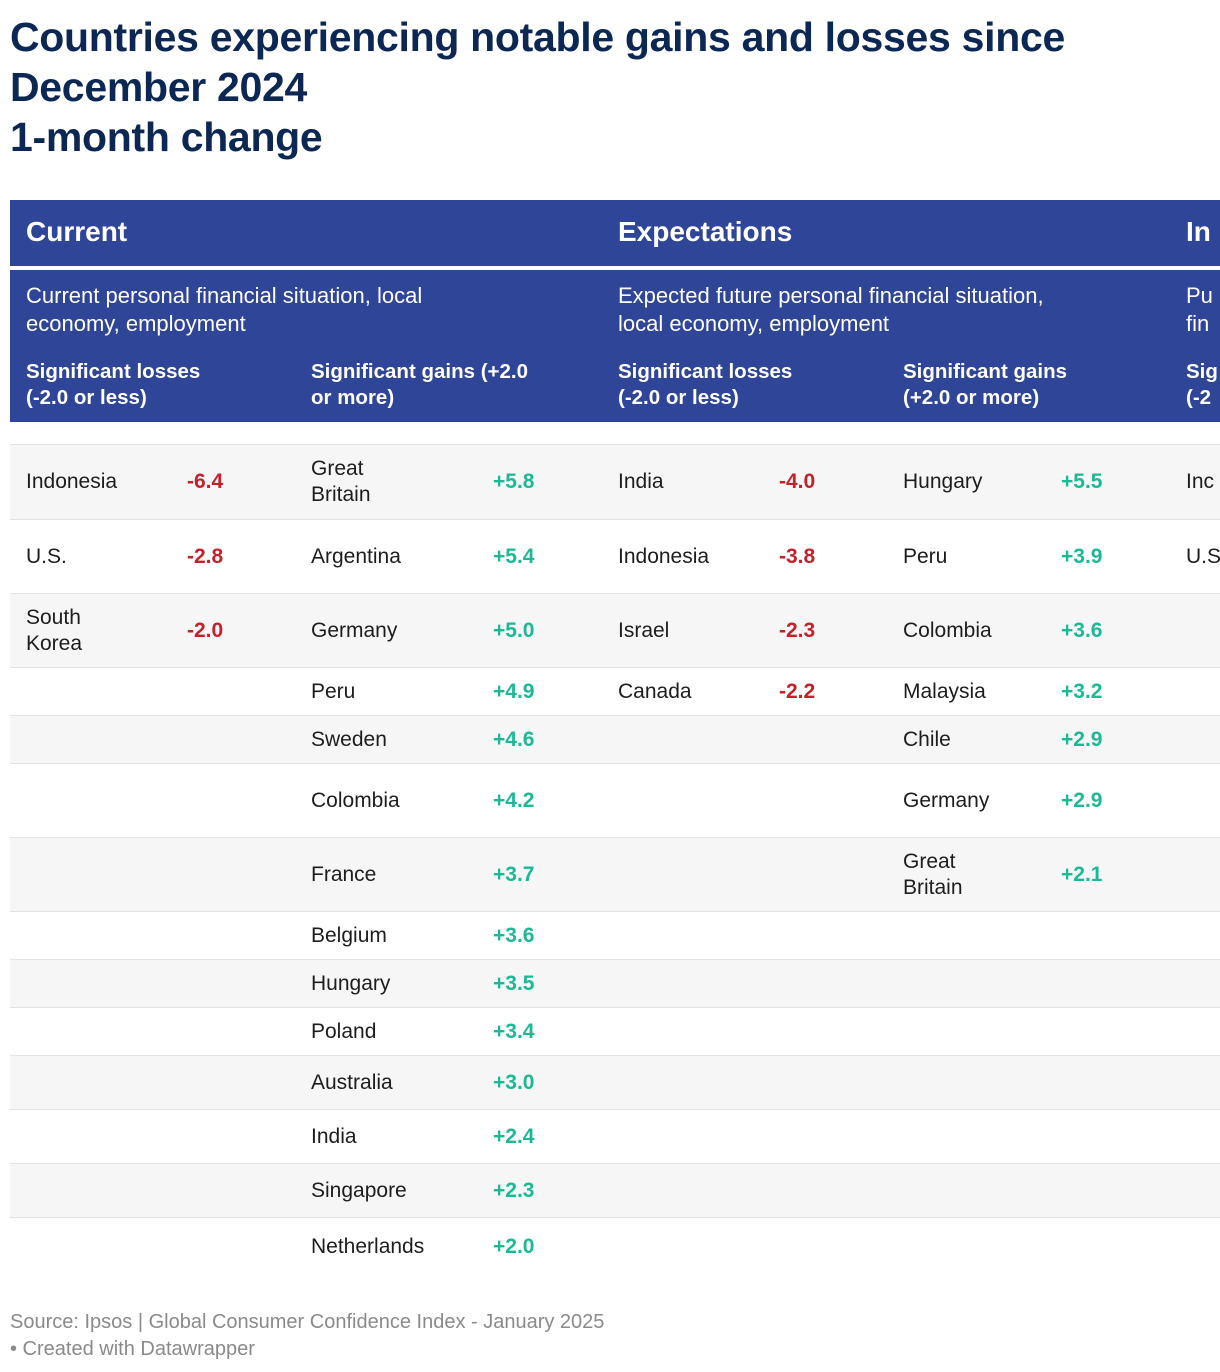 This screenshot has width=1220, height=1372. What do you see at coordinates (1081, 875) in the screenshot?
I see `expectations-gain-value: +2.1` at bounding box center [1081, 875].